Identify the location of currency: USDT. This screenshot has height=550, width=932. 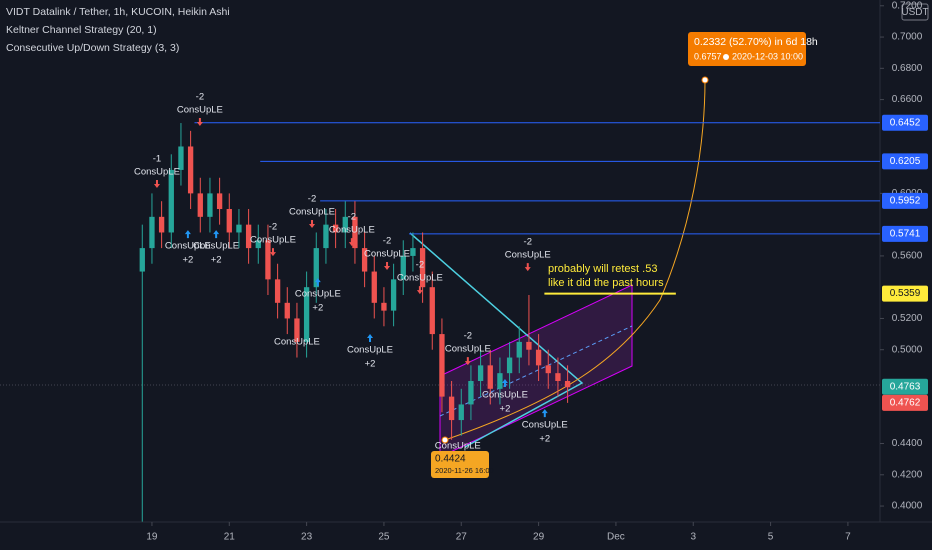
(914, 12).